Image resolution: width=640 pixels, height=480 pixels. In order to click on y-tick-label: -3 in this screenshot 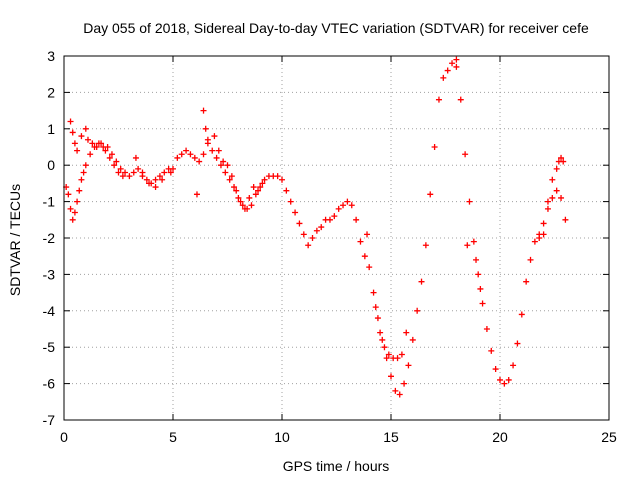, I will do `click(49, 274)`.